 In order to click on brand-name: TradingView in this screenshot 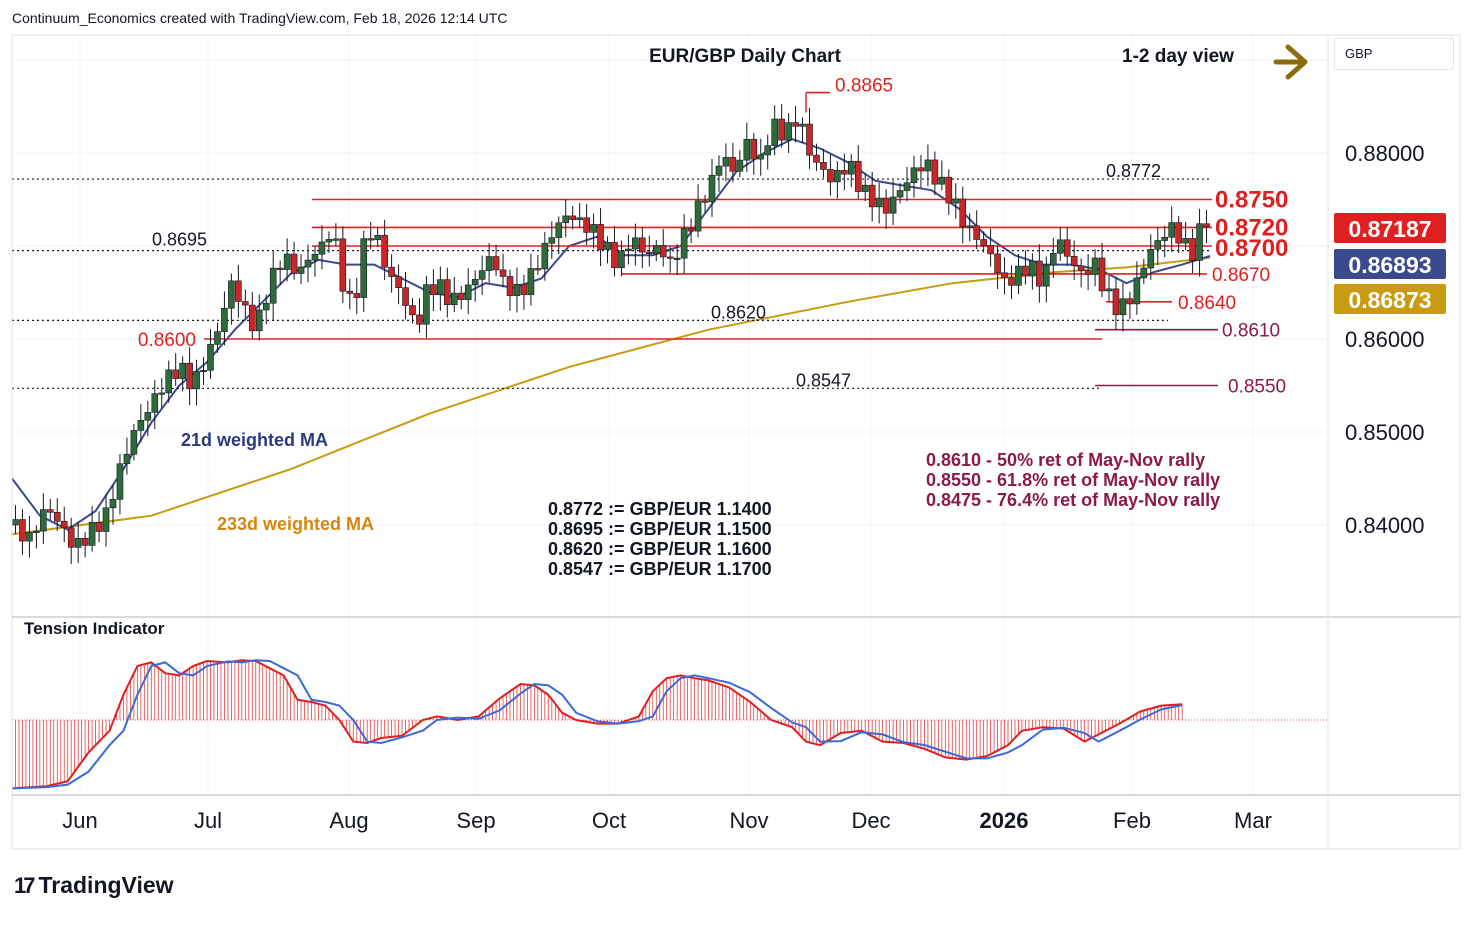, I will do `click(106, 885)`.